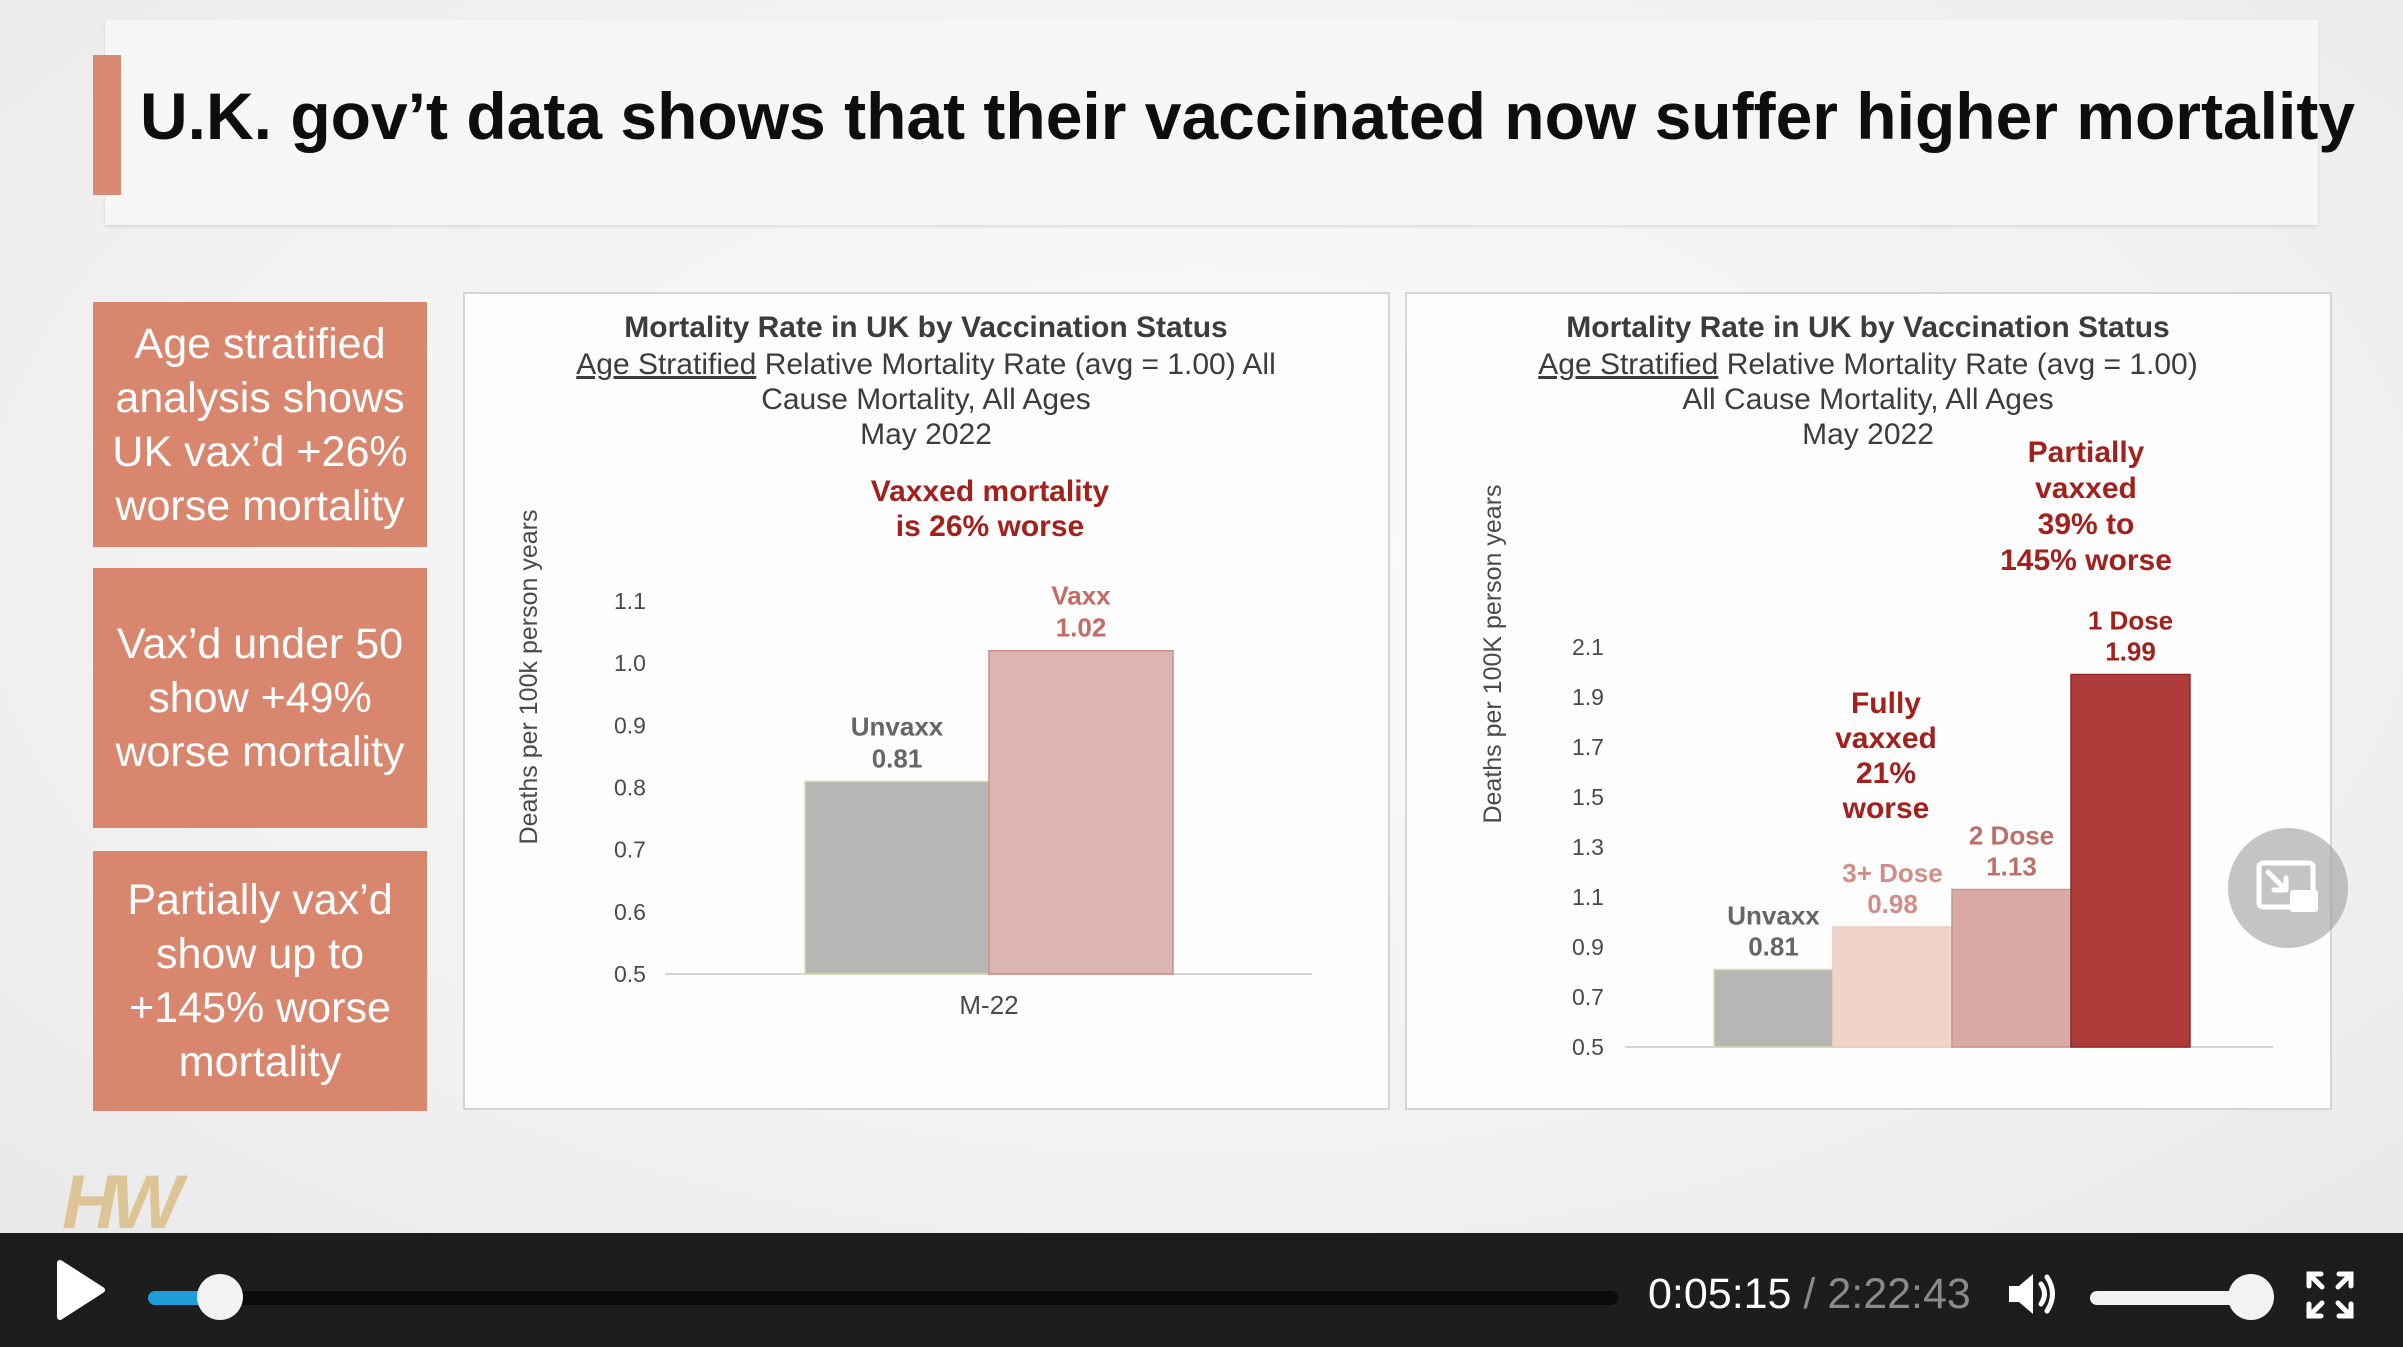  What do you see at coordinates (1588, 697) in the screenshot?
I see `chart-right-y-tick-label: 1.9` at bounding box center [1588, 697].